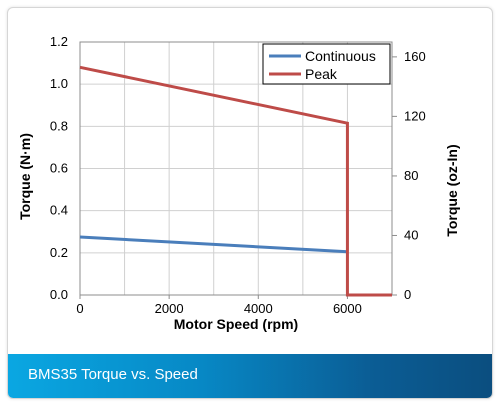  What do you see at coordinates (59, 252) in the screenshot?
I see `y-tick-label: 0.2` at bounding box center [59, 252].